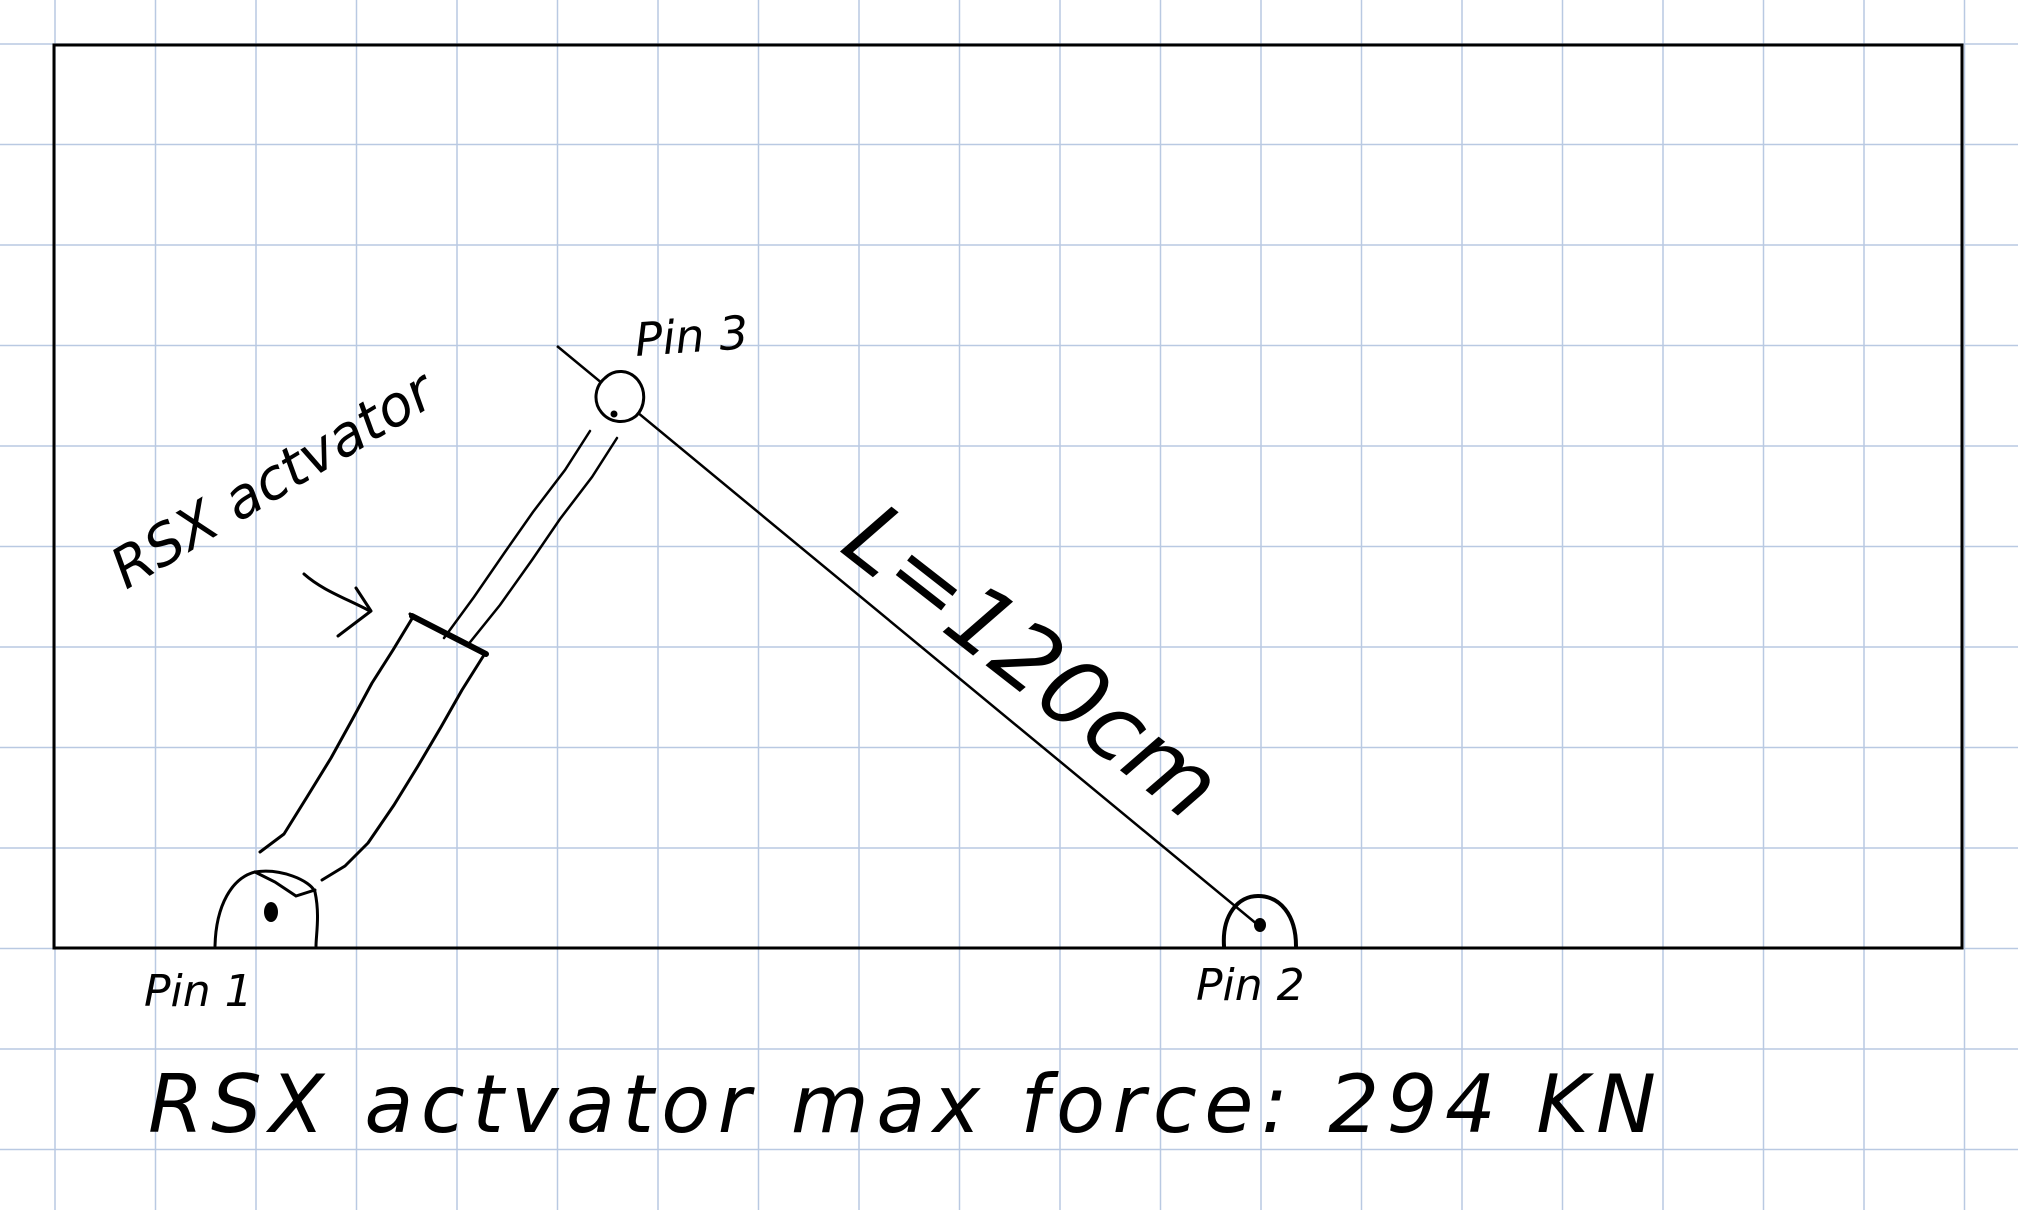 The image size is (2018, 1210). I want to click on label-pin-1: Pin 1, so click(198, 991).